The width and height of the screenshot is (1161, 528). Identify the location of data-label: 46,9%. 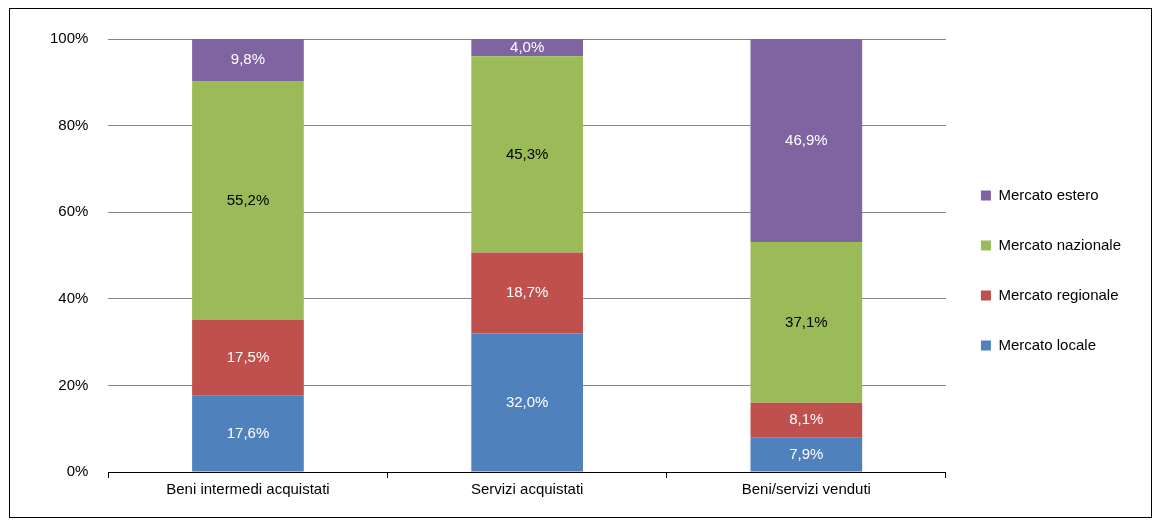
(806, 139).